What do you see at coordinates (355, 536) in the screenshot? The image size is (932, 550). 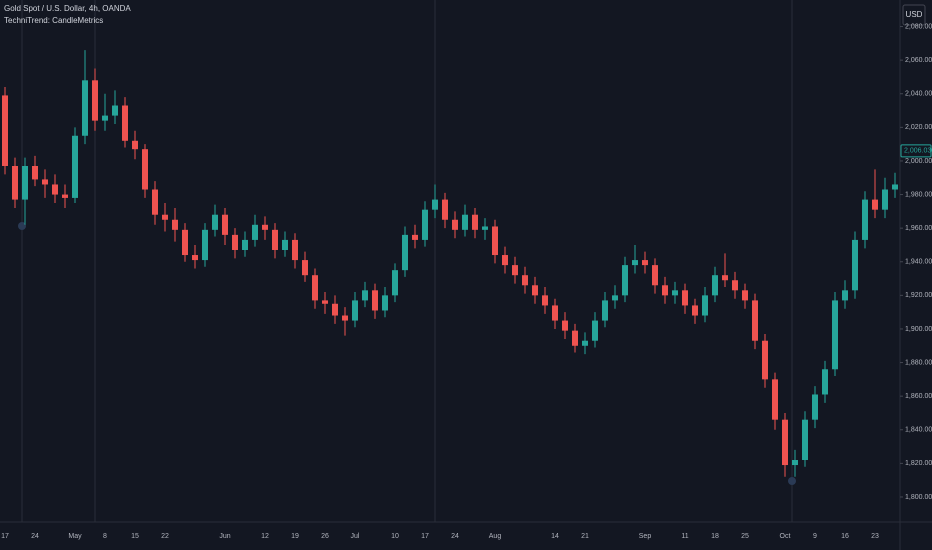 I see `x-tick-label: Jul` at bounding box center [355, 536].